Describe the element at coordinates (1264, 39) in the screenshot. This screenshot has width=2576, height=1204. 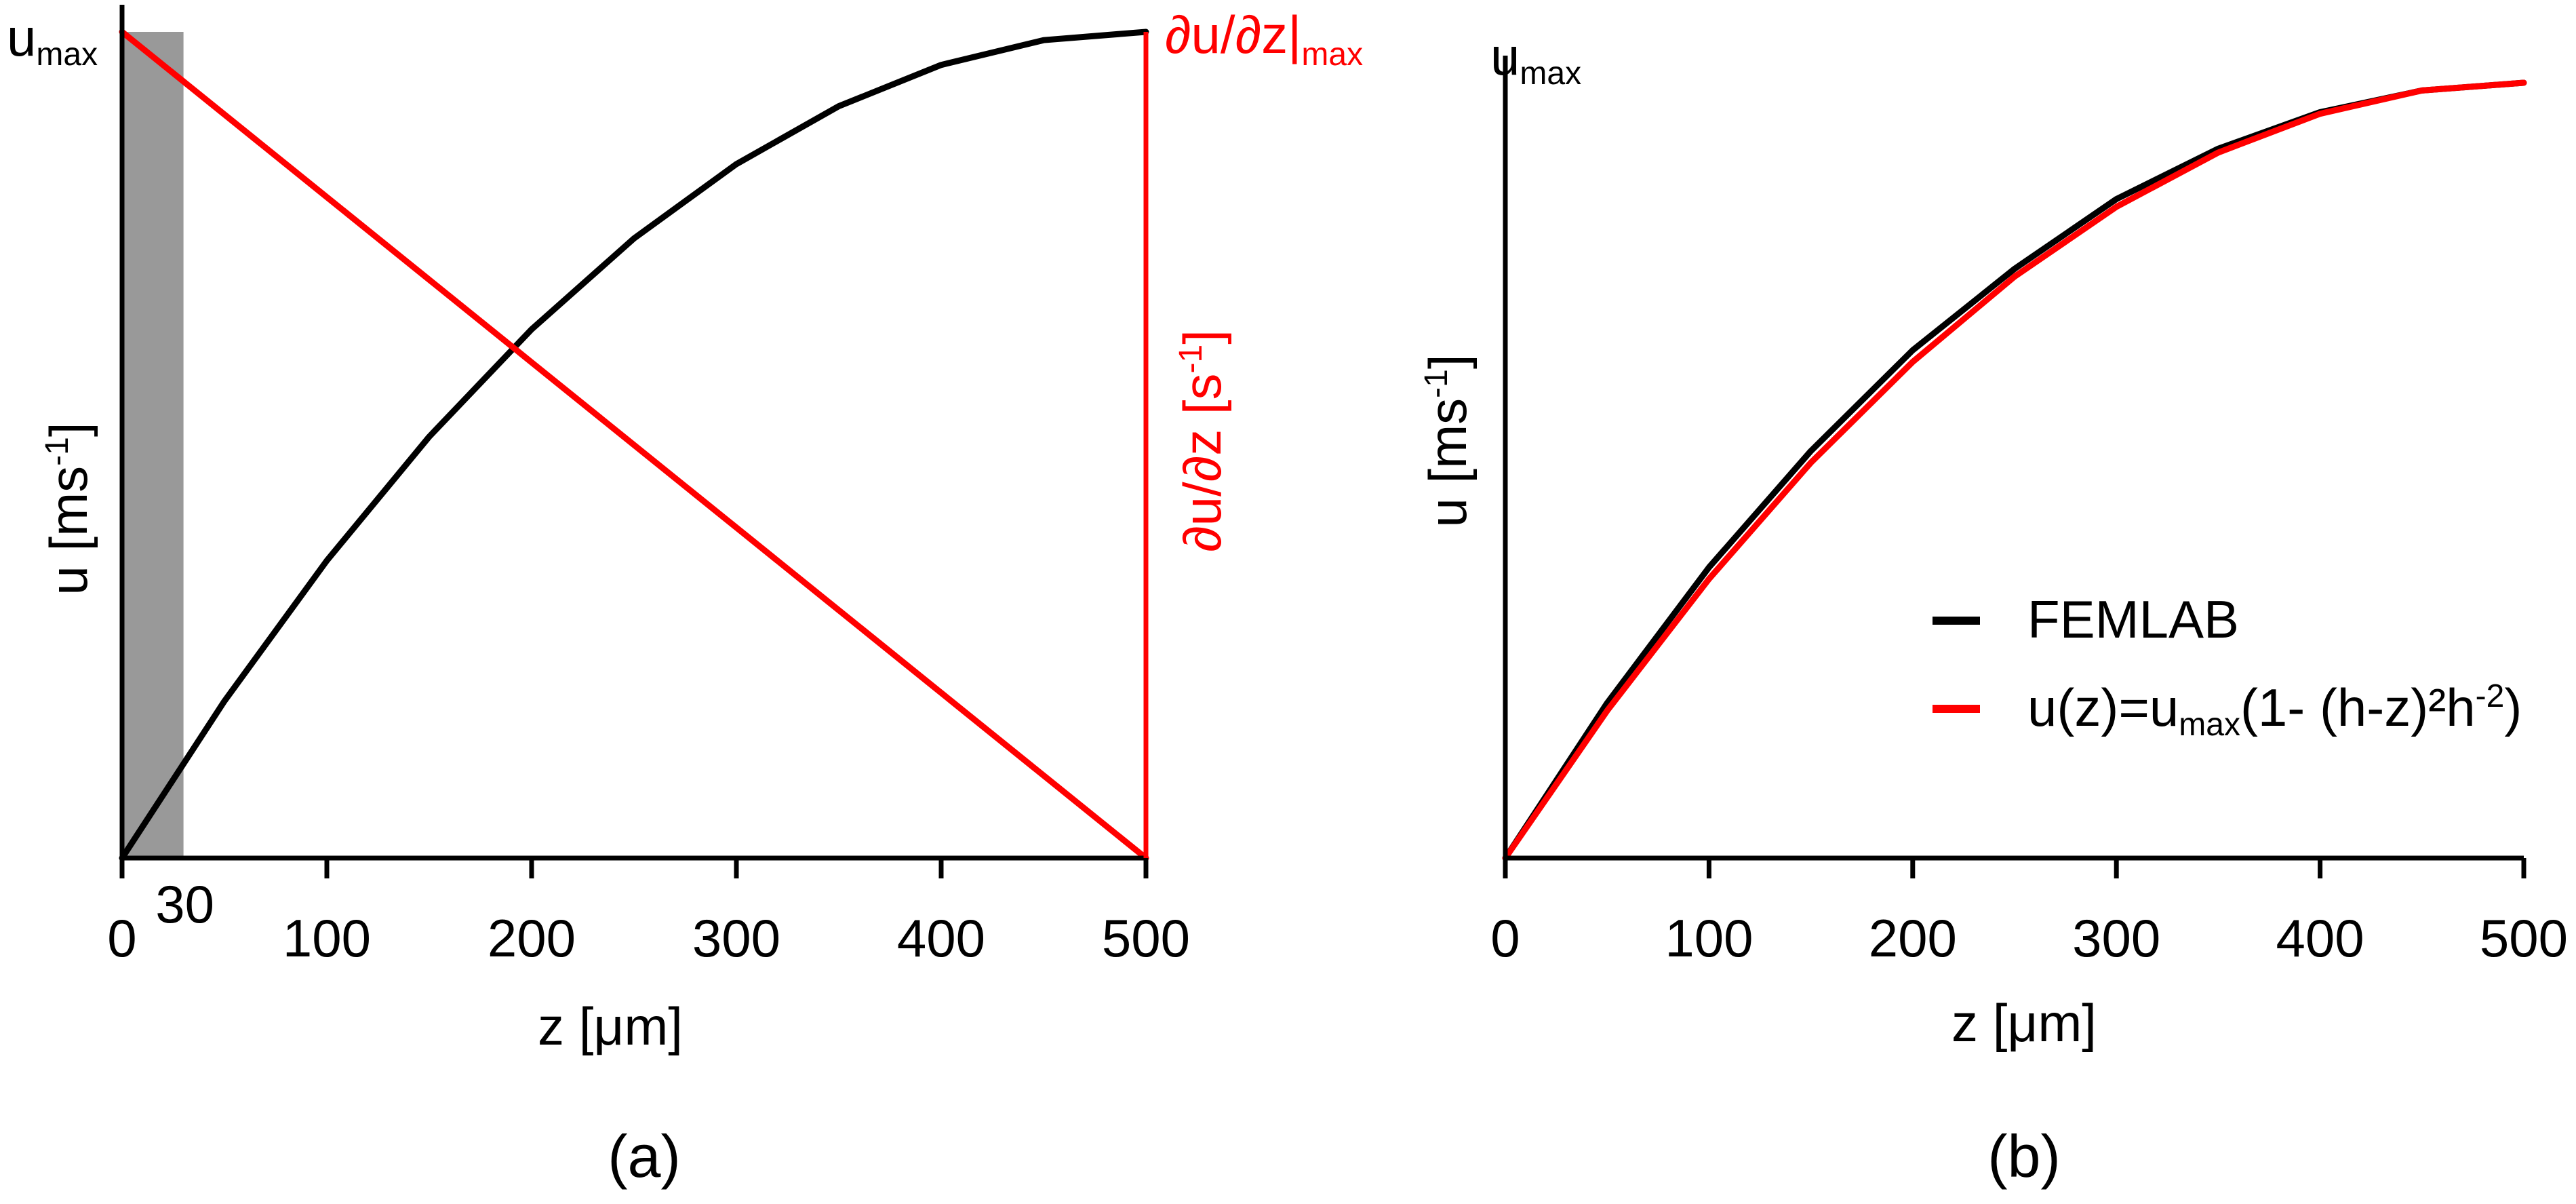
I see `gradient-max-label: ∂u/∂z|max` at that location.